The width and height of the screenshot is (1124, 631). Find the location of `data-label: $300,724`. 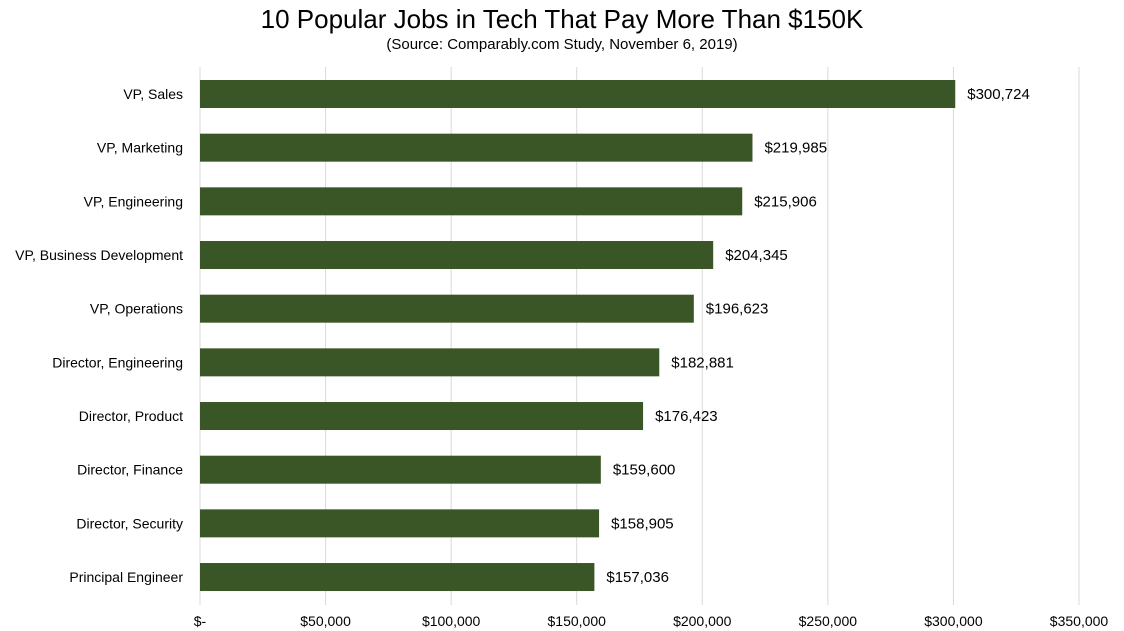

data-label: $300,724 is located at coordinates (998, 94).